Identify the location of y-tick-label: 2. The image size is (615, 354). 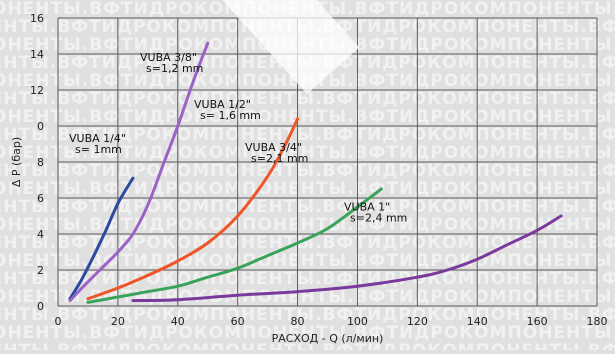
(40, 270).